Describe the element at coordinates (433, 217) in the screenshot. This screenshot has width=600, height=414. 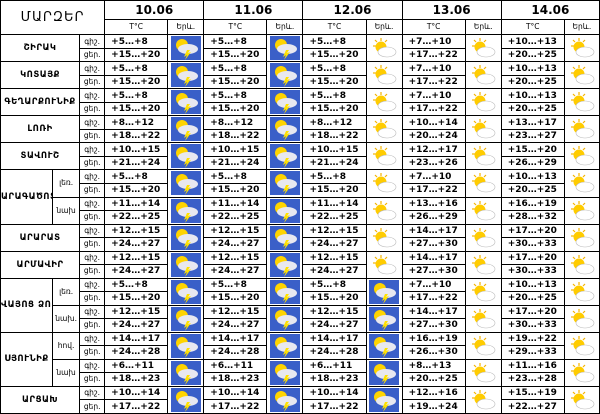
I see `temp-cell: +26…+29` at that location.